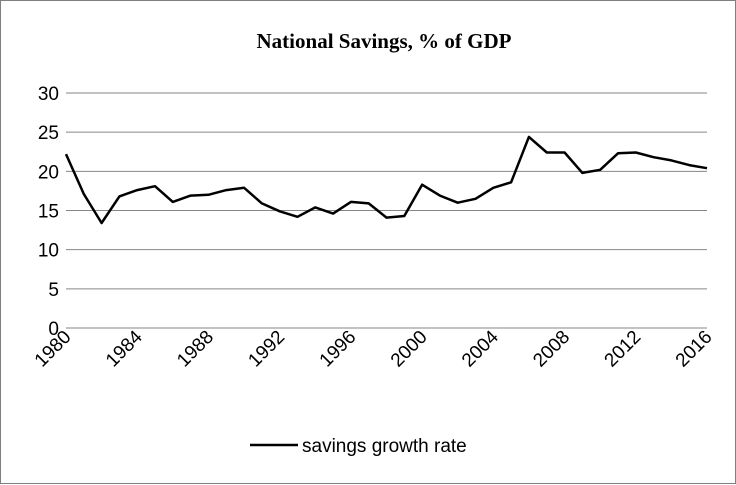  I want to click on x-tick-label-2004: 2004, so click(480, 348).